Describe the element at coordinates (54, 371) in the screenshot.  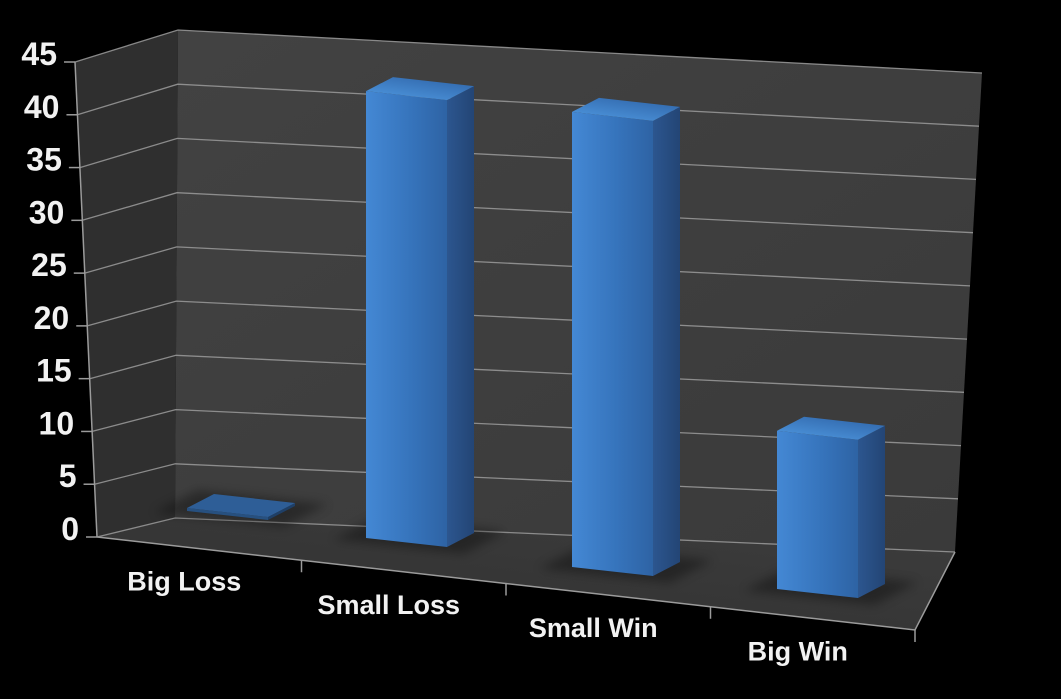
I see `y-axis-label: 15` at that location.